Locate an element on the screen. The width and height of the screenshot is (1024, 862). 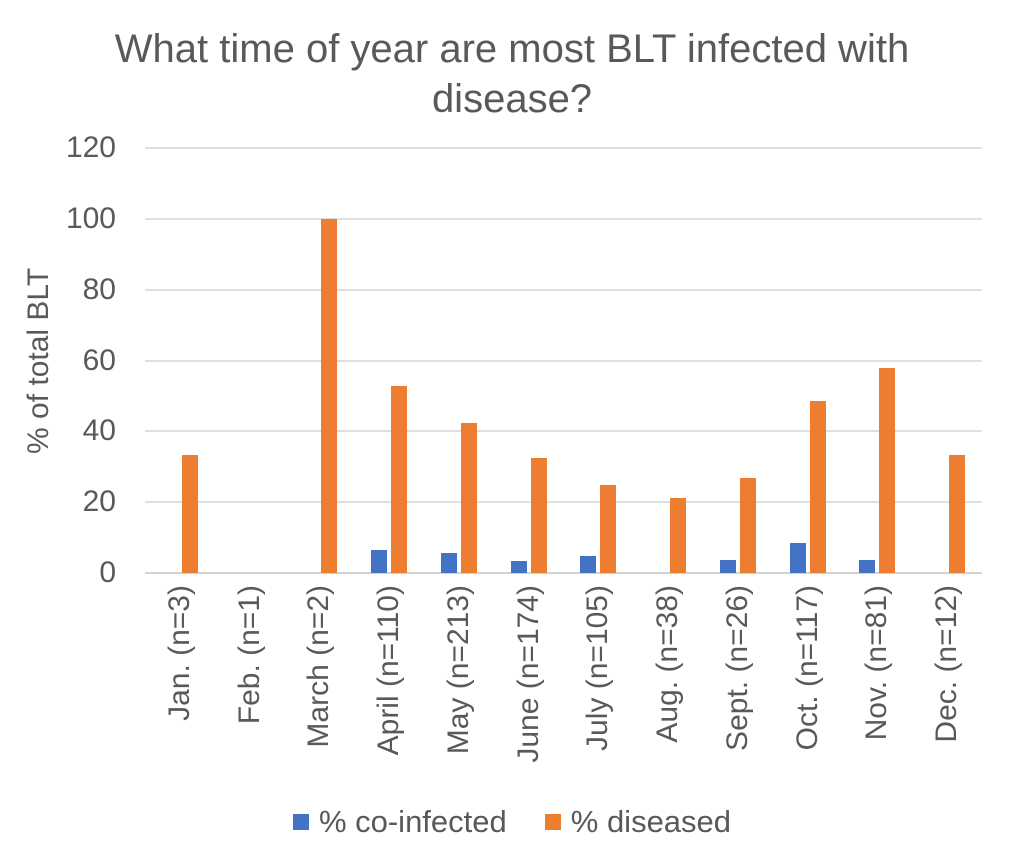
x-axis-label-jan: Jan. (n=3) is located at coordinates (179, 653).